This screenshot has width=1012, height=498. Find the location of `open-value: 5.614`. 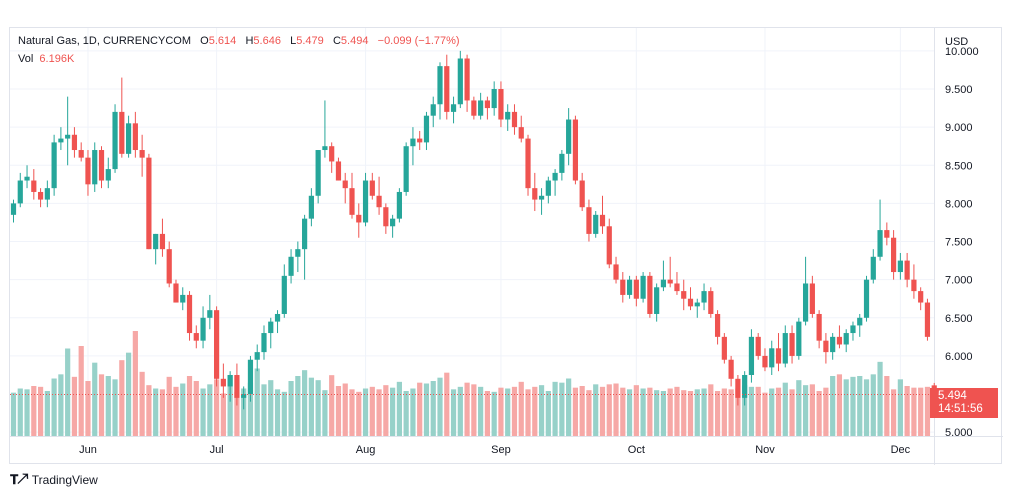

open-value: 5.614 is located at coordinates (222, 41).